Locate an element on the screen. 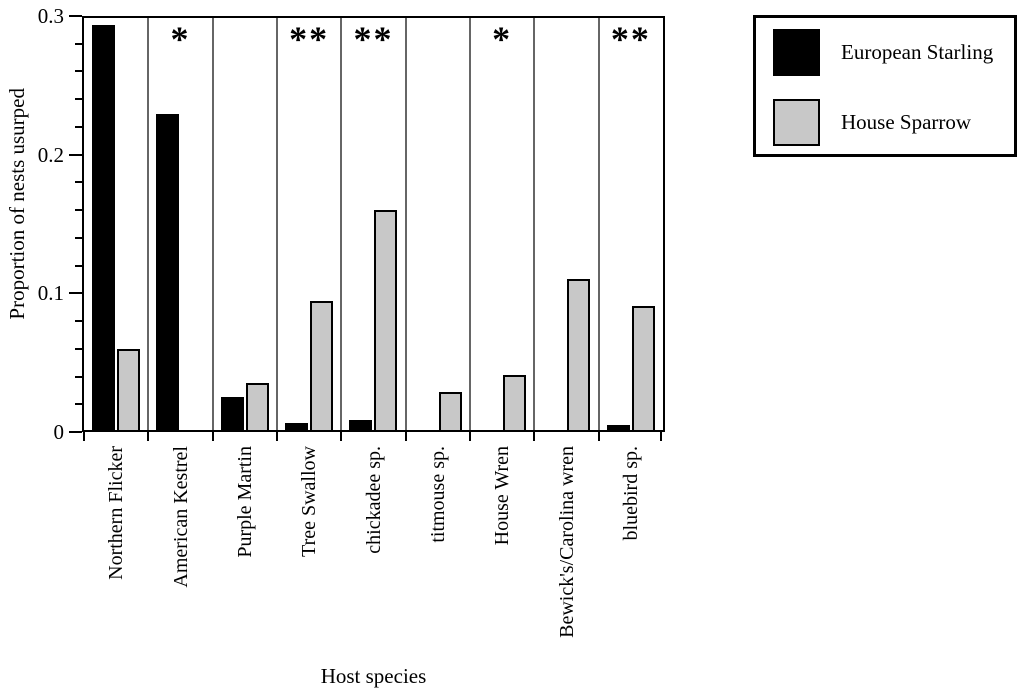 This screenshot has height=695, width=1024. y-tick-label: 0.1 is located at coordinates (50, 293).